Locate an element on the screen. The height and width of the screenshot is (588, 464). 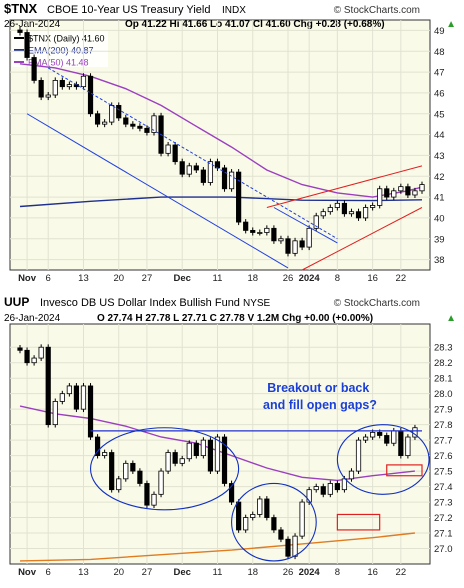
x-tick-label: 20 is located at coordinates (118, 572).